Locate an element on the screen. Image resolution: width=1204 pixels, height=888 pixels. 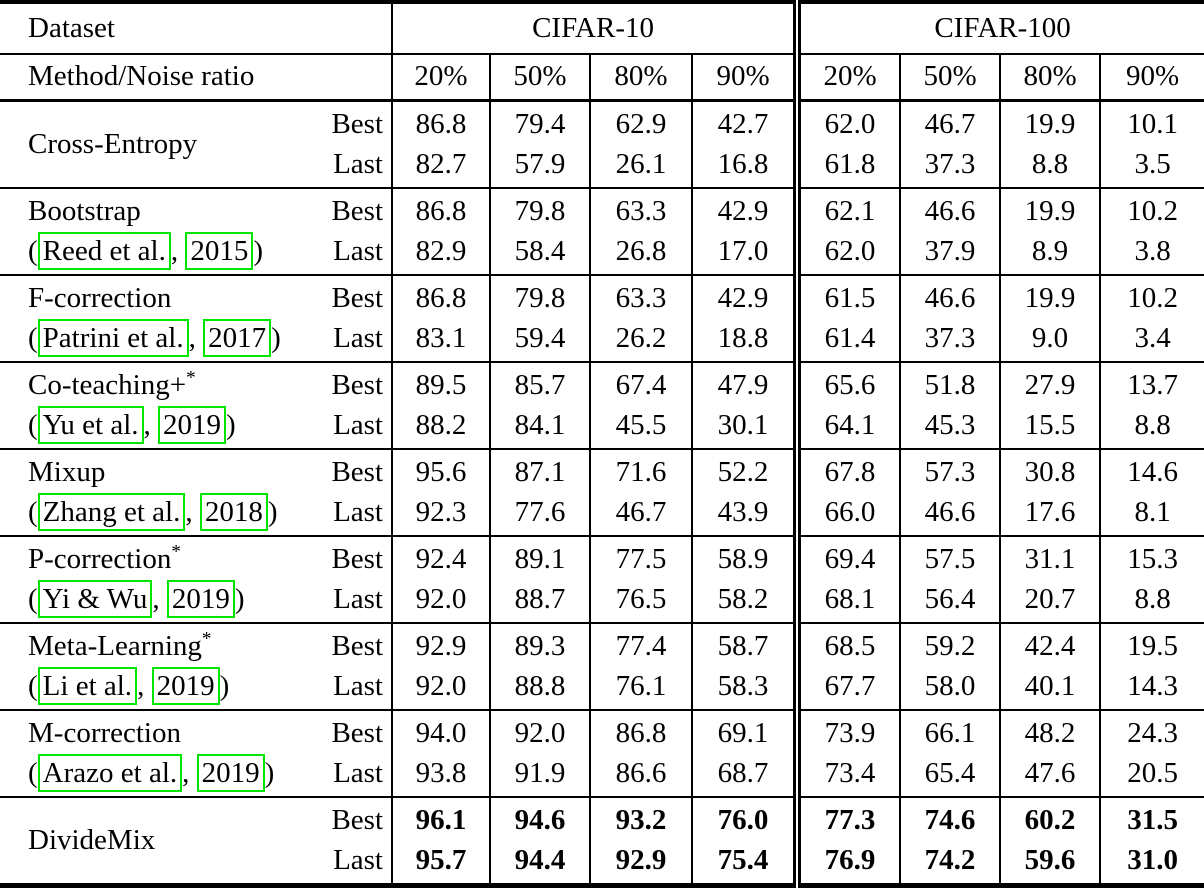
value-cell: 48.2 47.6 is located at coordinates (1050, 752).